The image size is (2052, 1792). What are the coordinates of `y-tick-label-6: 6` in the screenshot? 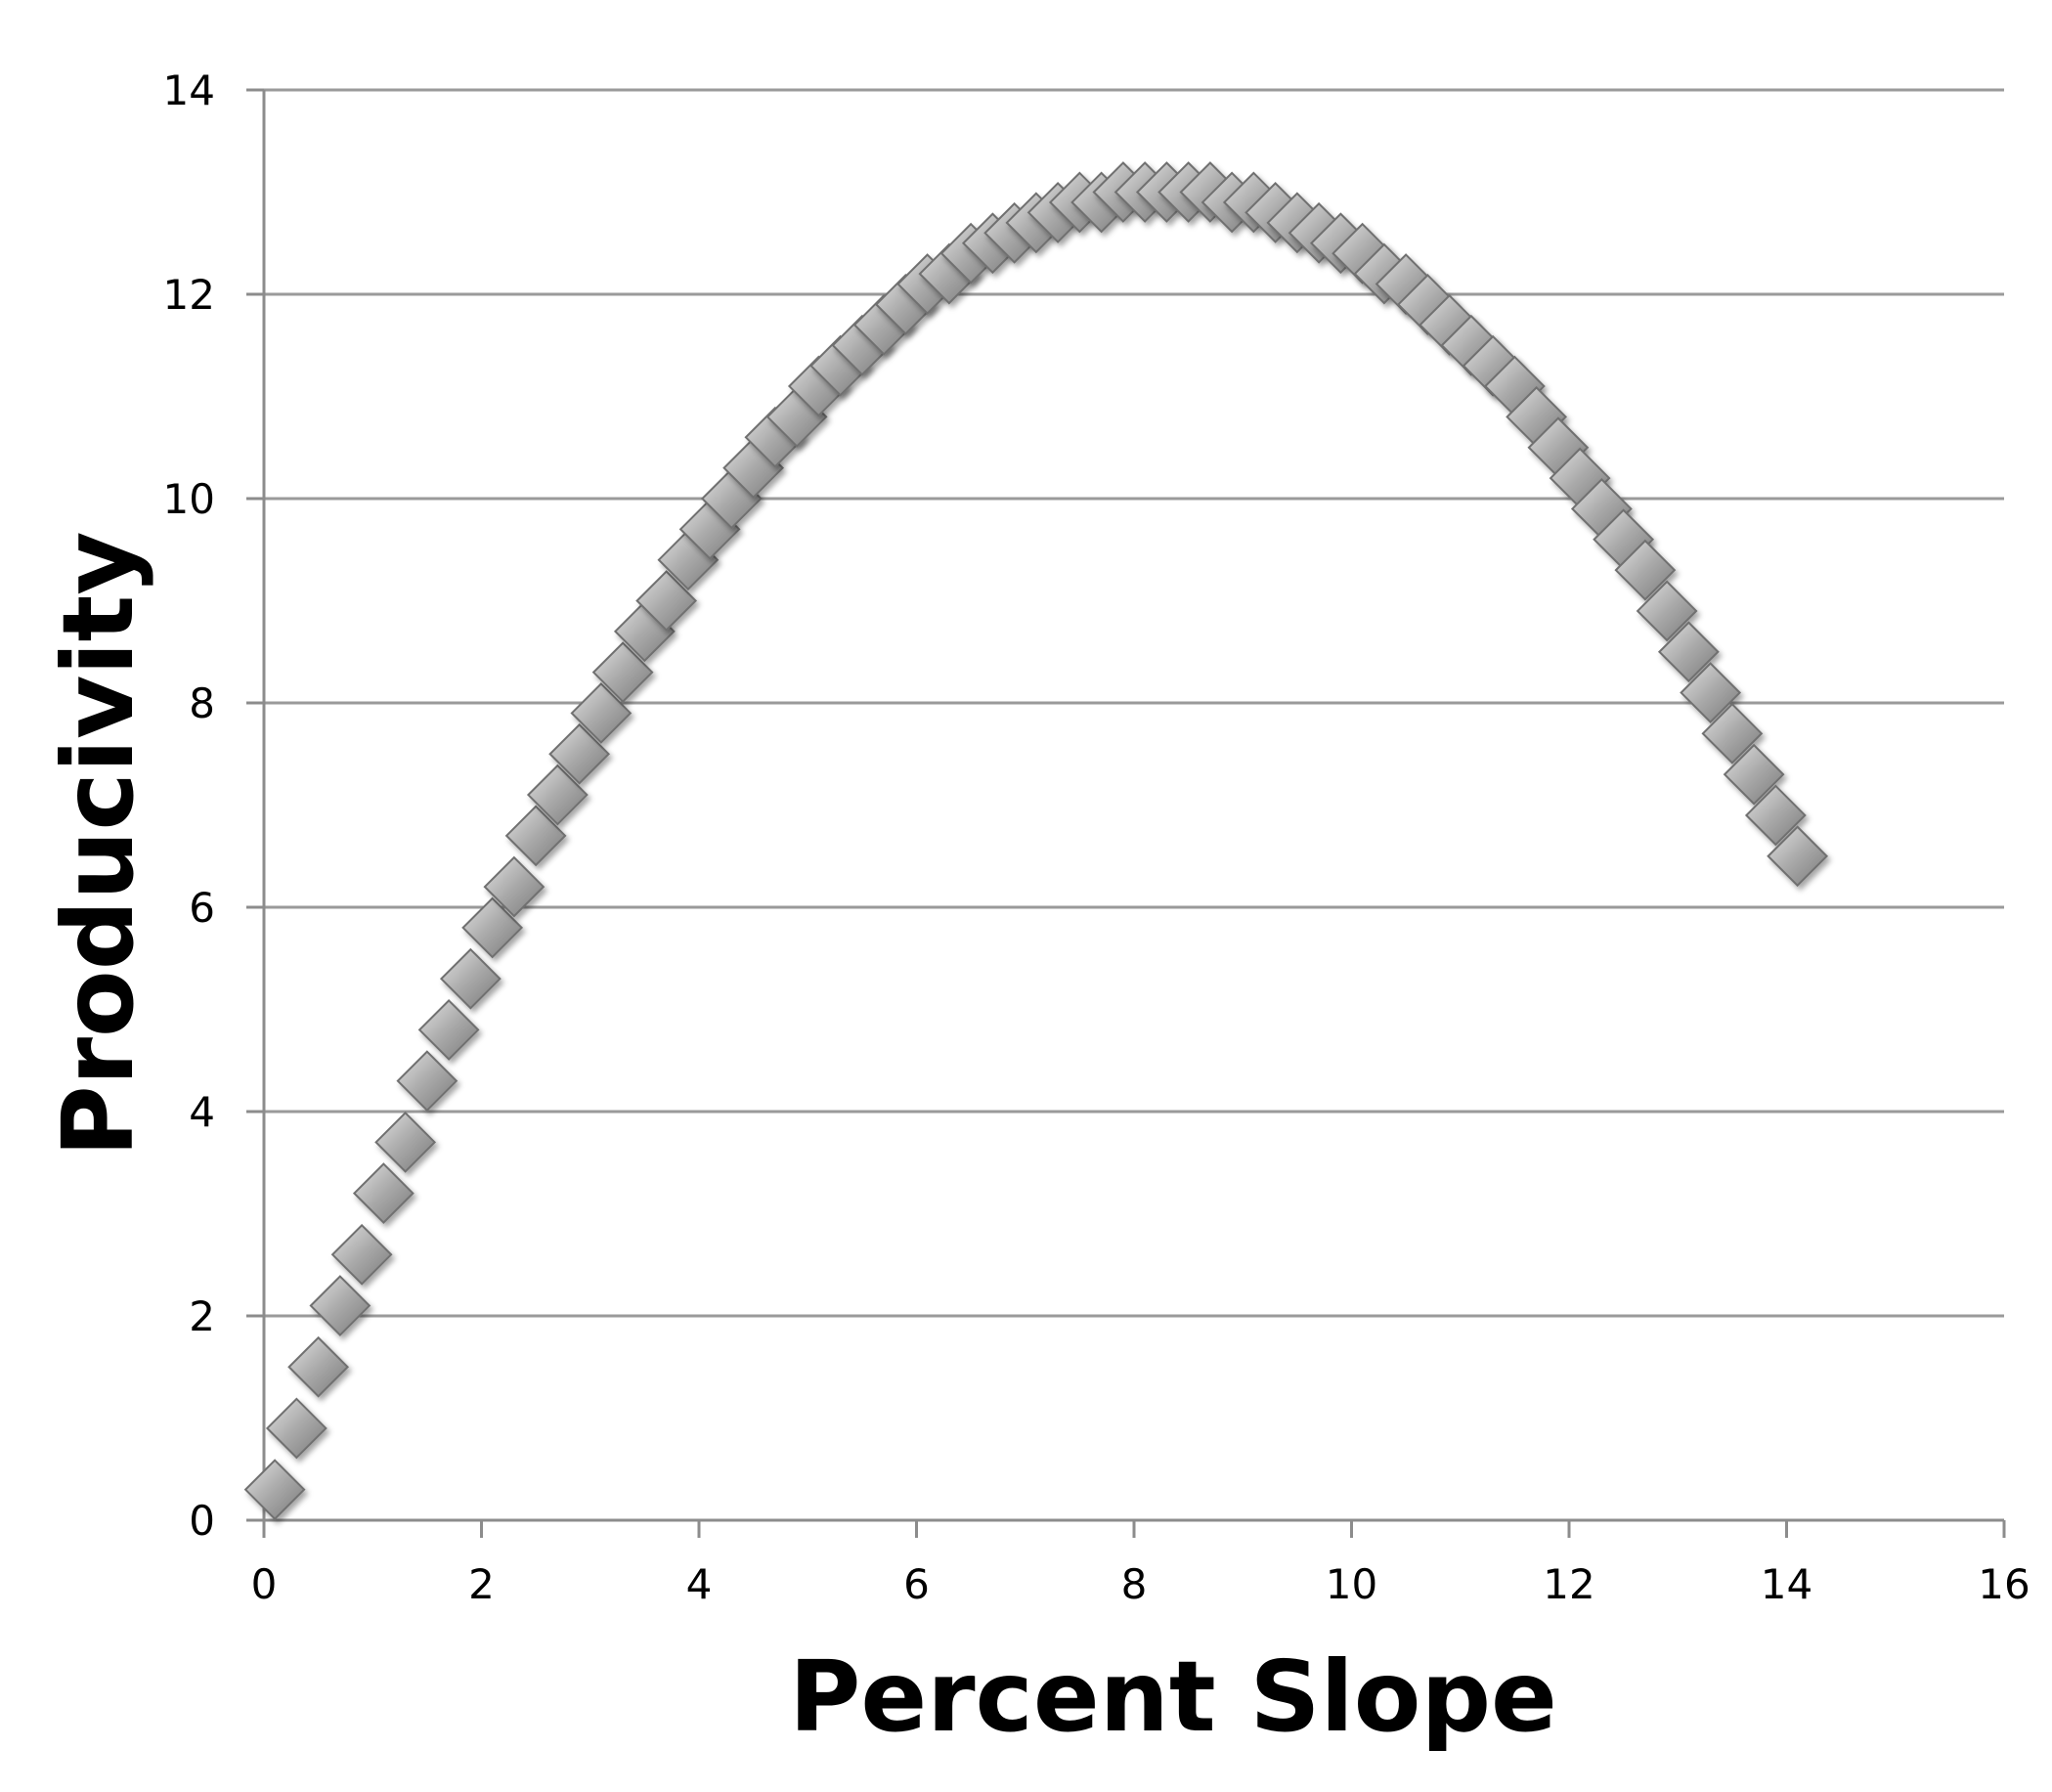 It's located at (202, 908).